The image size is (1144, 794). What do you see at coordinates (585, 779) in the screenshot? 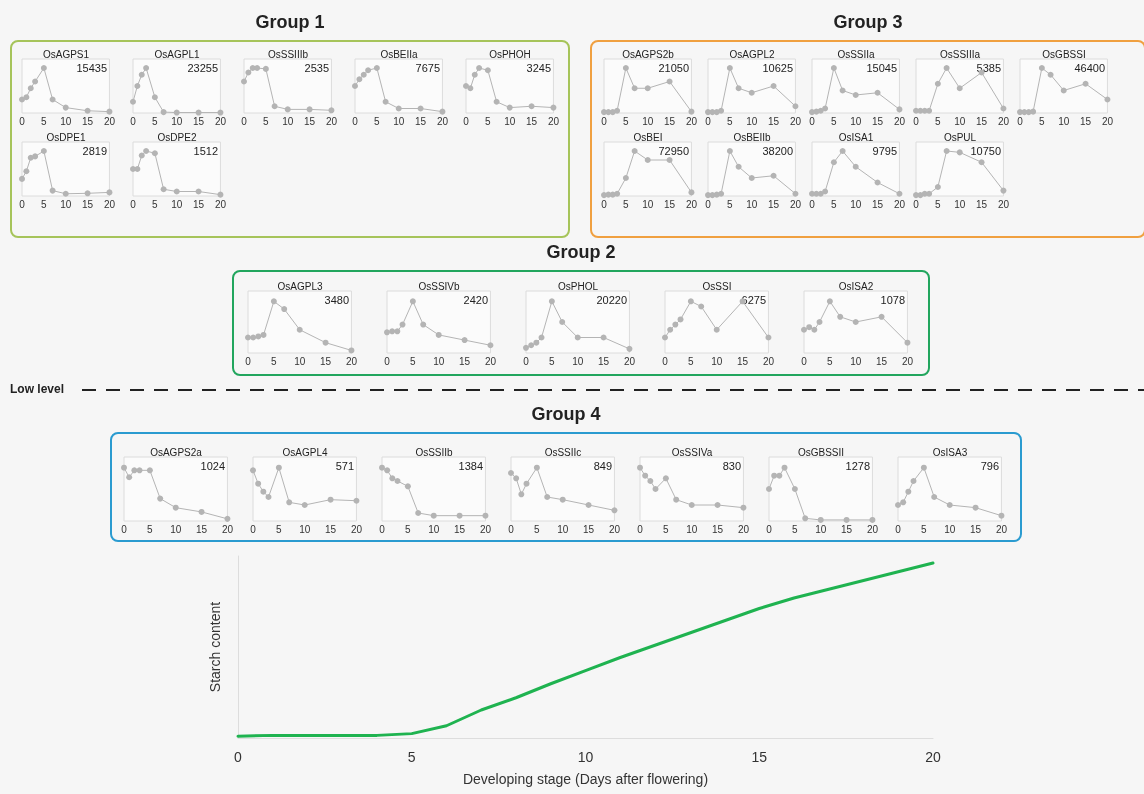
I see `x-axis-title: Developing stage (Days after flowering)` at bounding box center [585, 779].